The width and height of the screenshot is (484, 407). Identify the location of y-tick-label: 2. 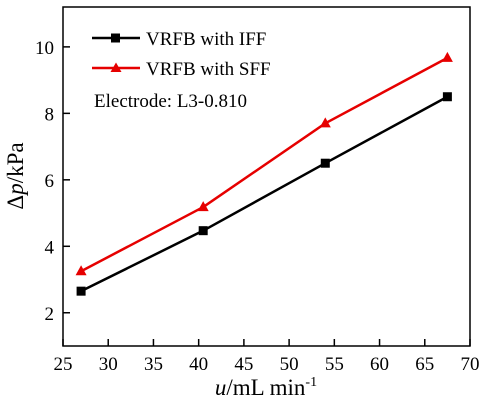
(50, 314).